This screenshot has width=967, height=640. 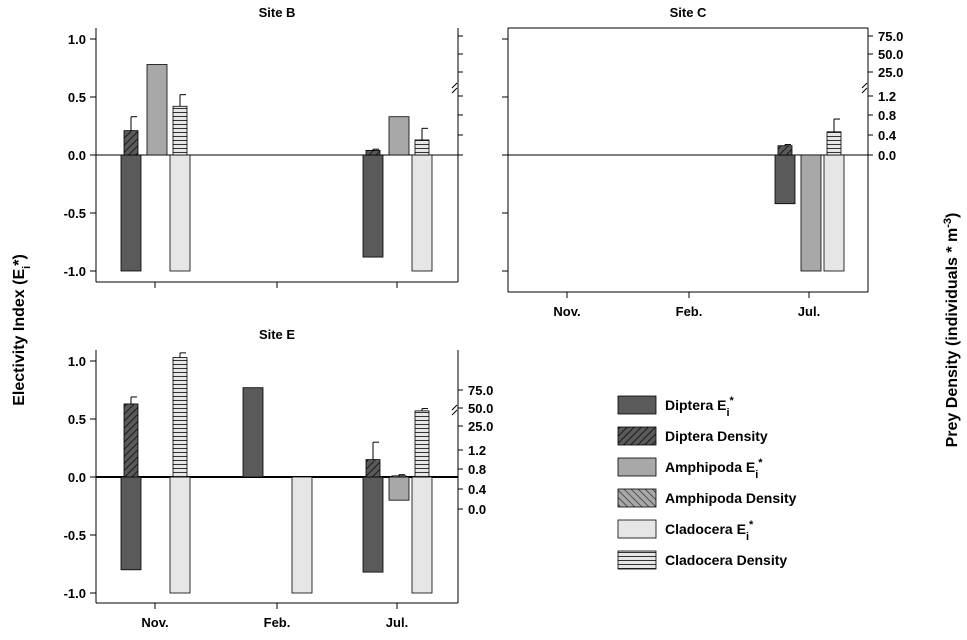 I want to click on legend-label: Diptera Density, so click(x=716, y=436).